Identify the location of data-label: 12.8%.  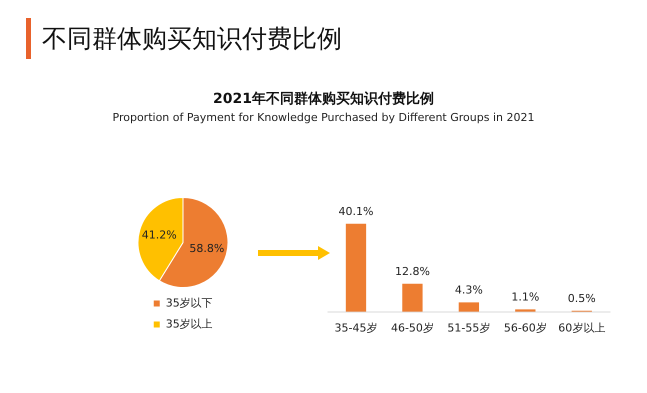
(412, 271).